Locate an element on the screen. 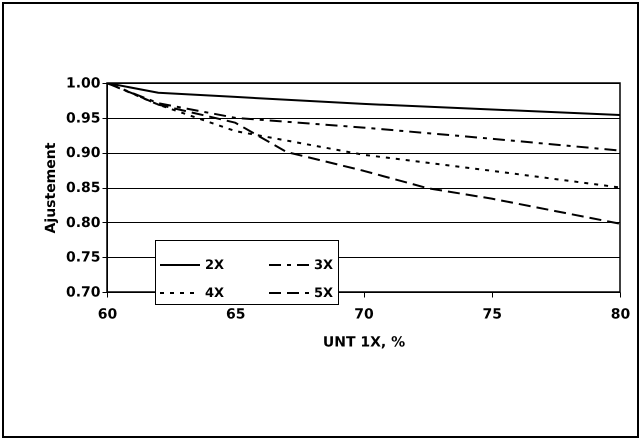  x-tick-label: 75 is located at coordinates (492, 314).